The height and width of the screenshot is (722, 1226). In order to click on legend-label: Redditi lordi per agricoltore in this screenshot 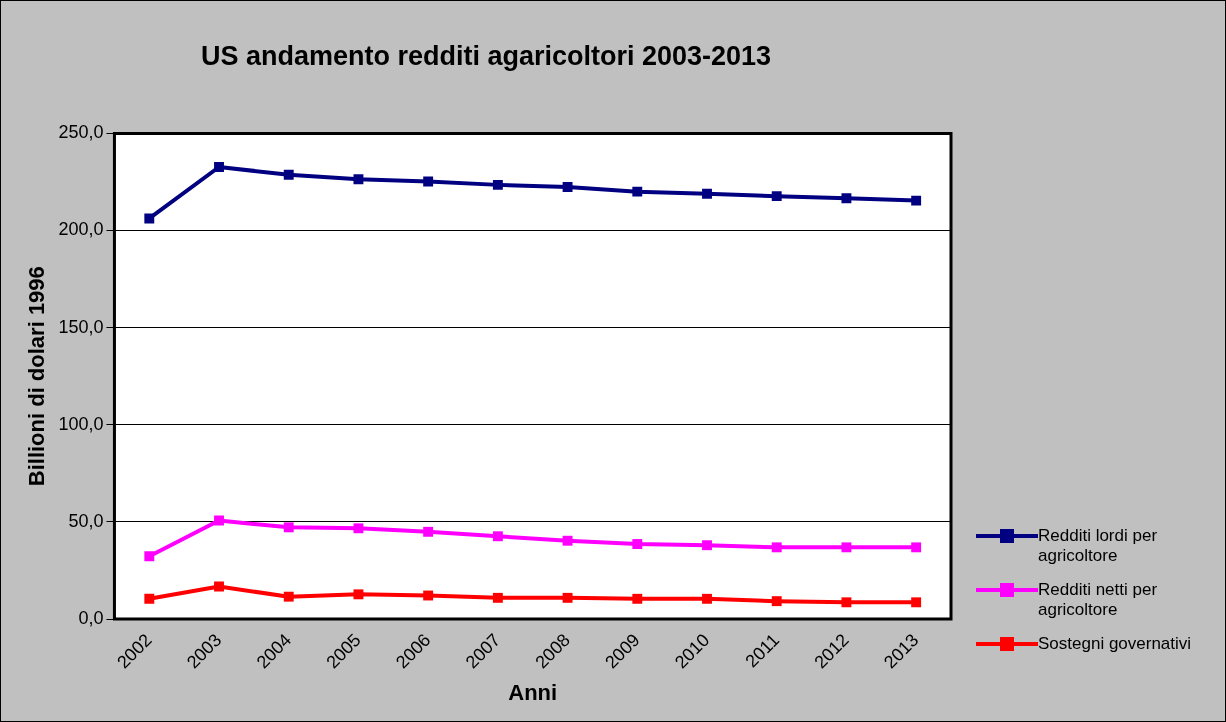, I will do `click(1098, 546)`.